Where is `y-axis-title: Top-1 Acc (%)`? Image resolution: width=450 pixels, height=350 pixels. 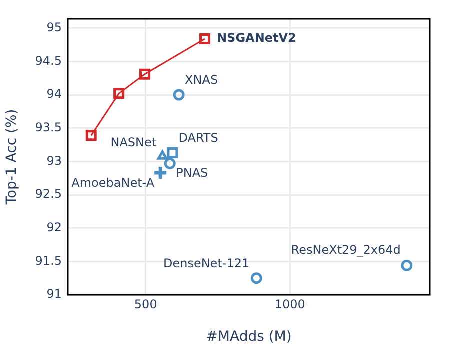
y-axis-title: Top-1 Acc (%) is located at coordinates (12, 157).